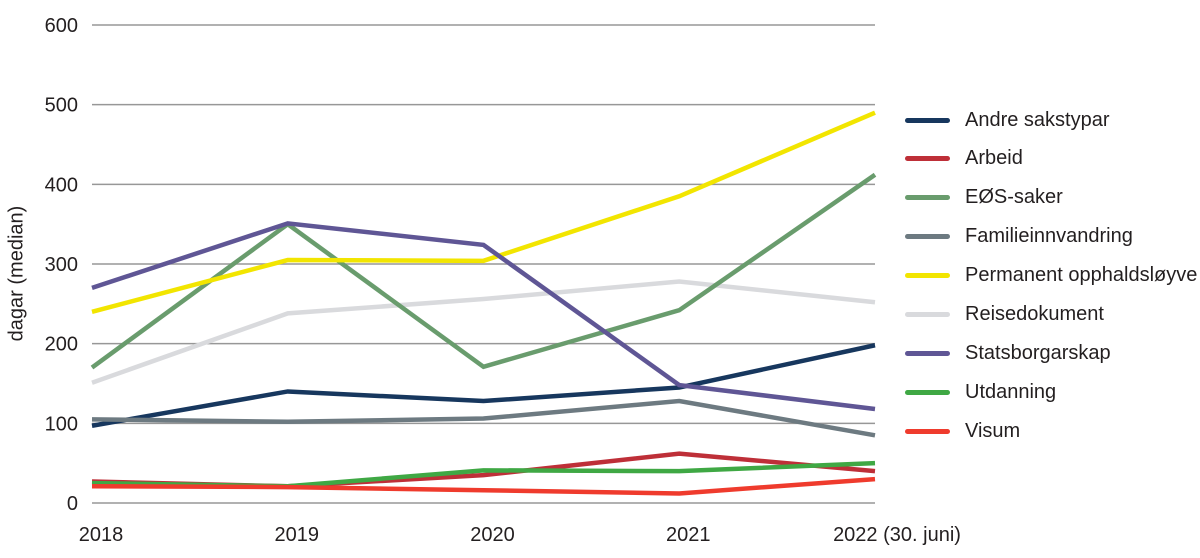  I want to click on legend-item: Statsborgarskap, so click(1008, 353).